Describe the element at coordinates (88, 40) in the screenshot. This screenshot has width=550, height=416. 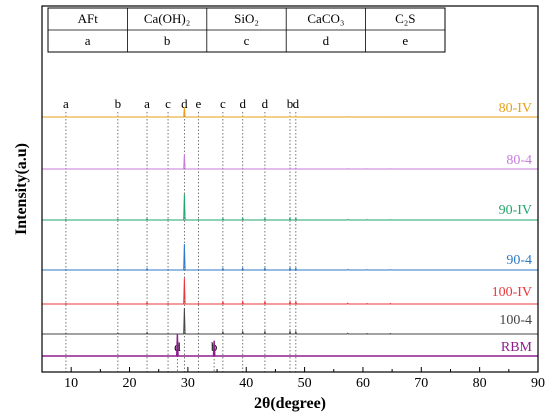
I see `legend-phase-symbol: a` at that location.